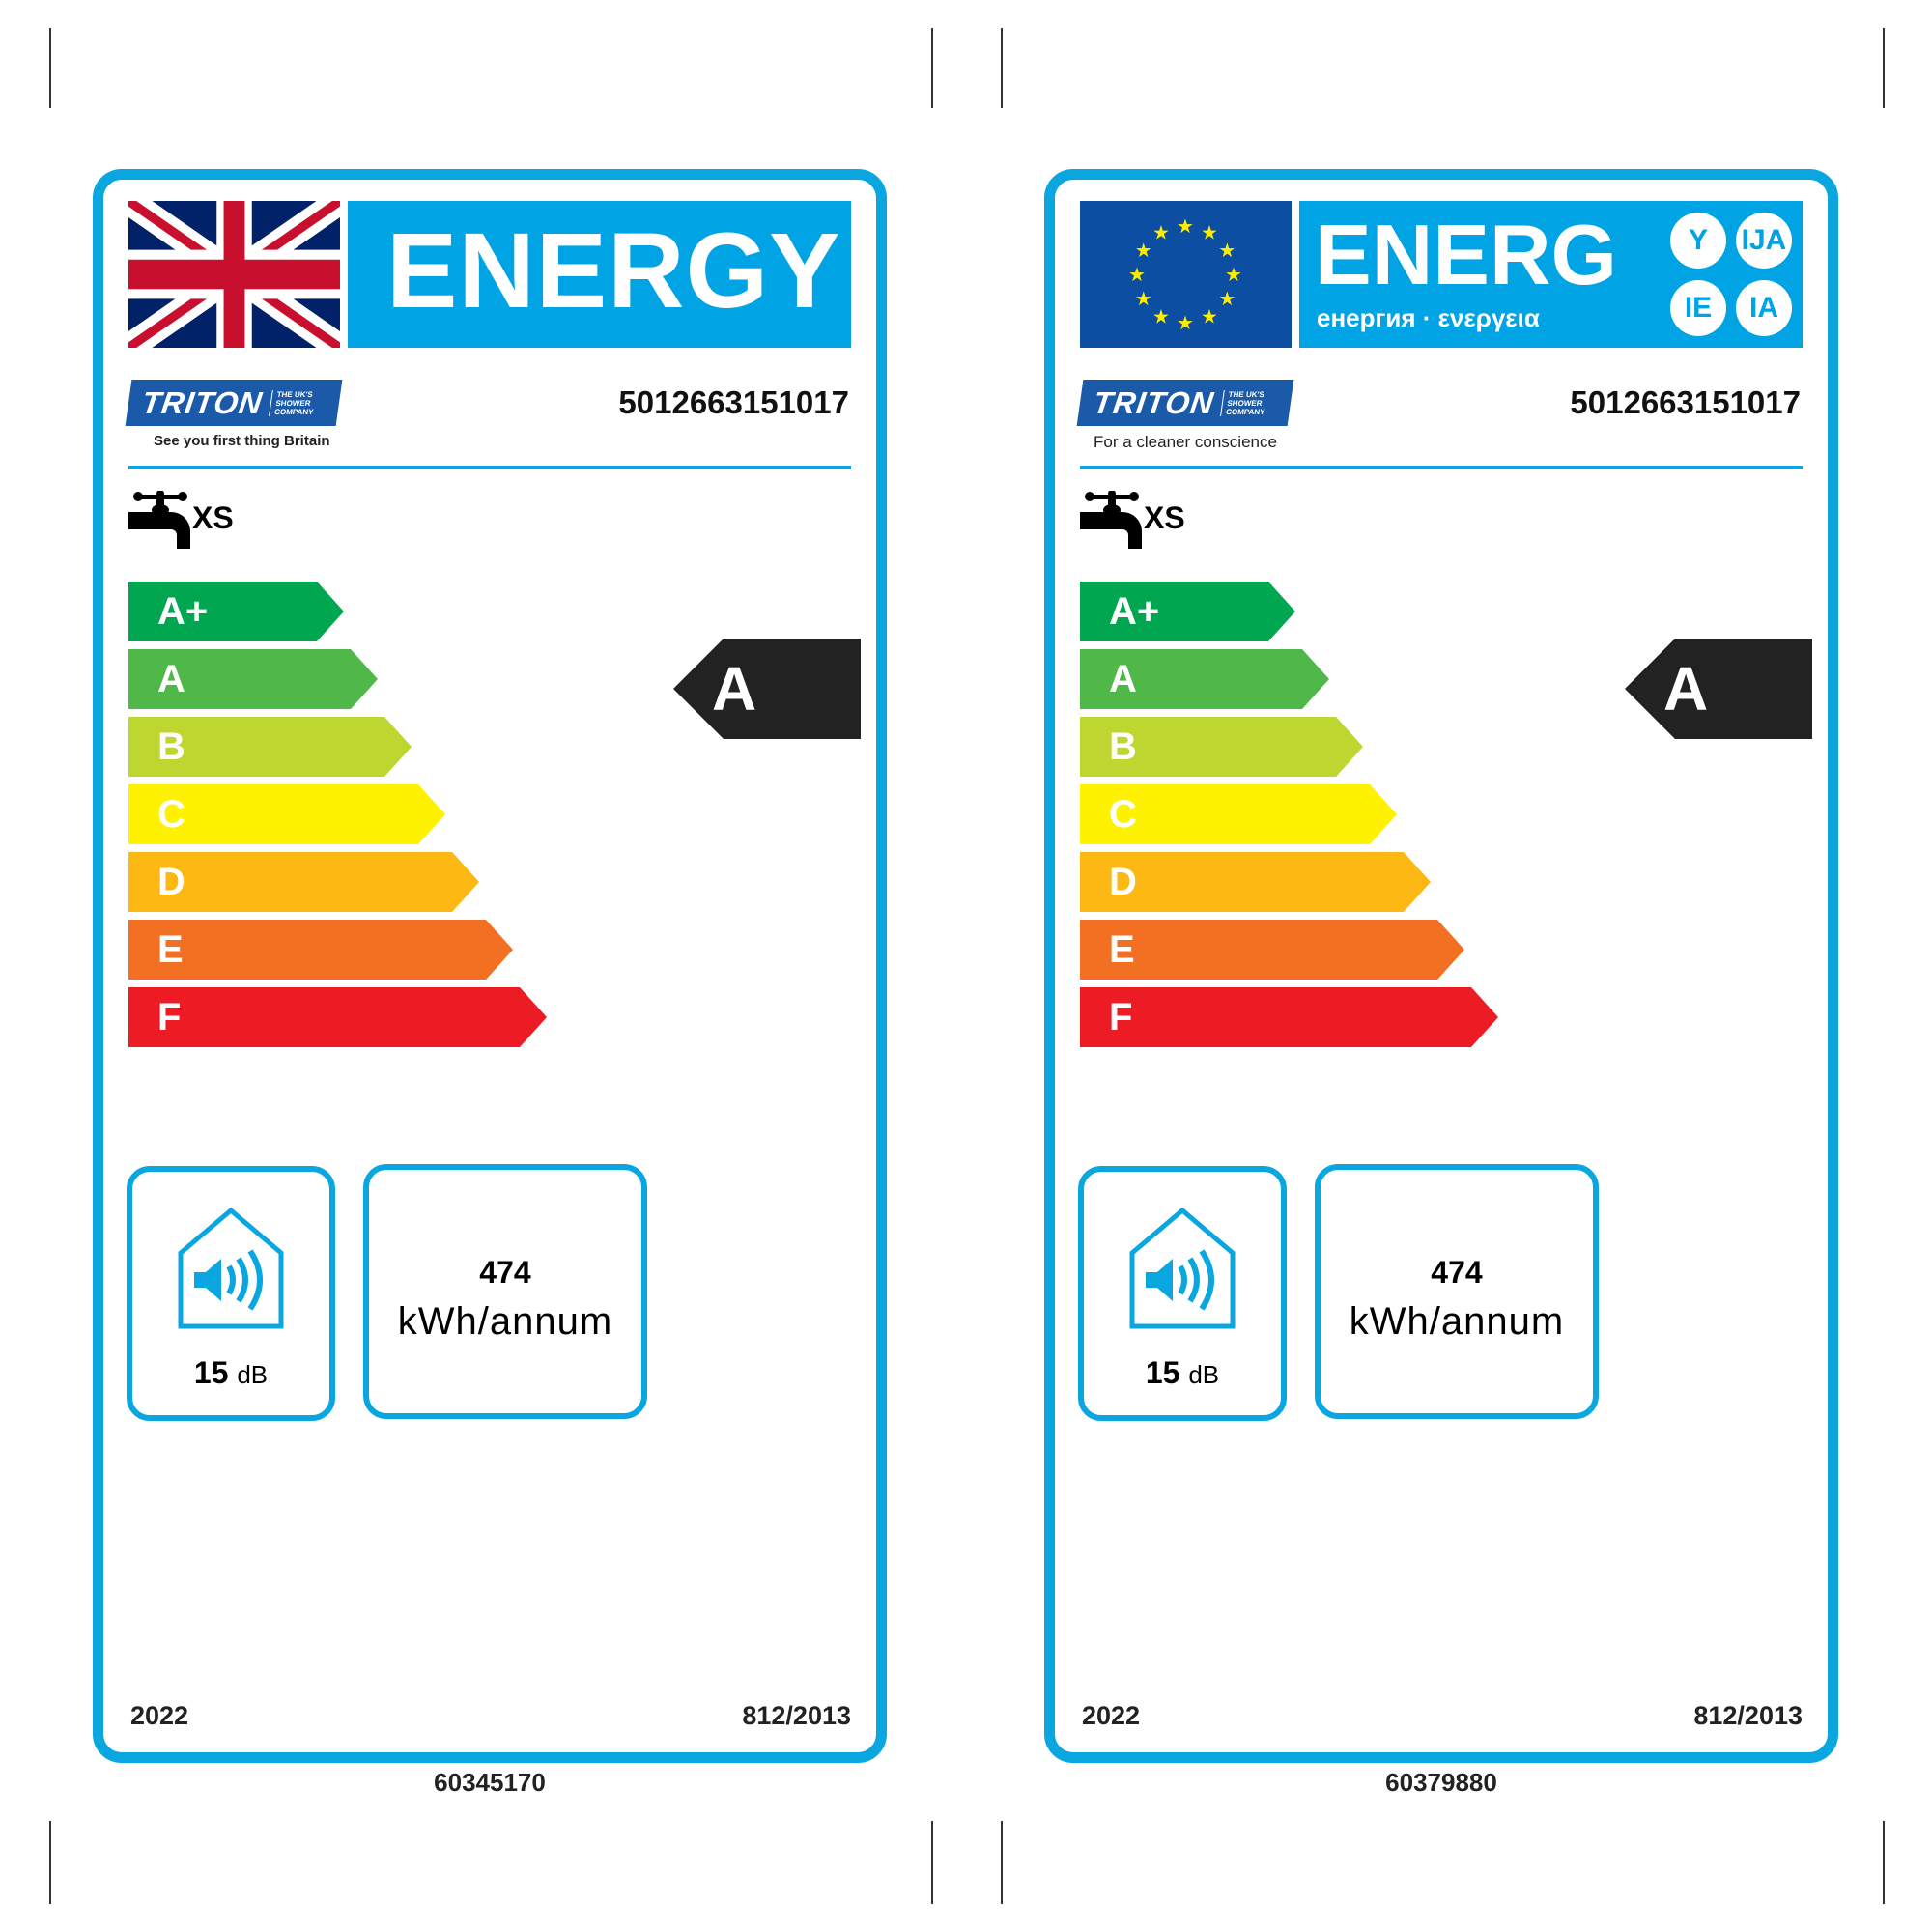  I want to click on uk-flag-icon, so click(234, 274).